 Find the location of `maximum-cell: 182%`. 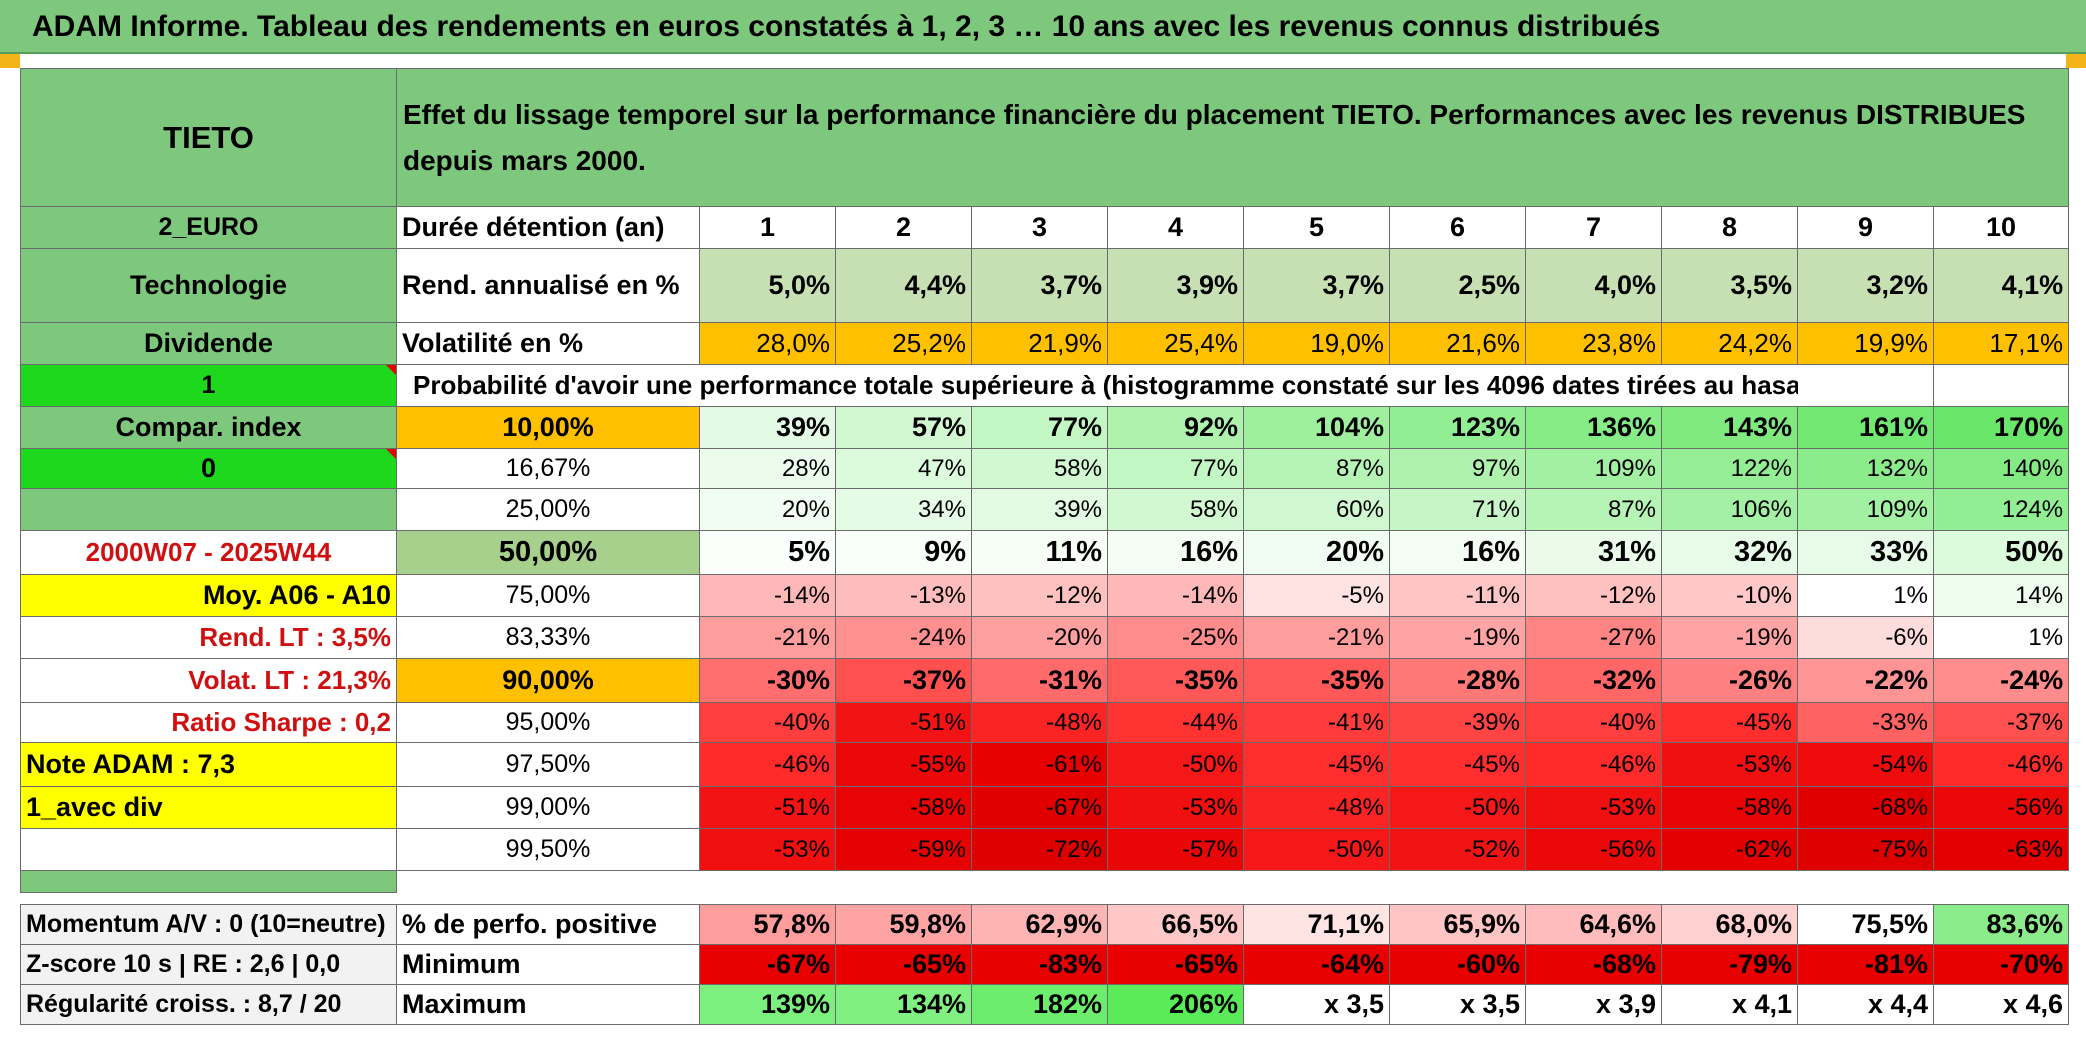

maximum-cell: 182% is located at coordinates (1039, 1004).